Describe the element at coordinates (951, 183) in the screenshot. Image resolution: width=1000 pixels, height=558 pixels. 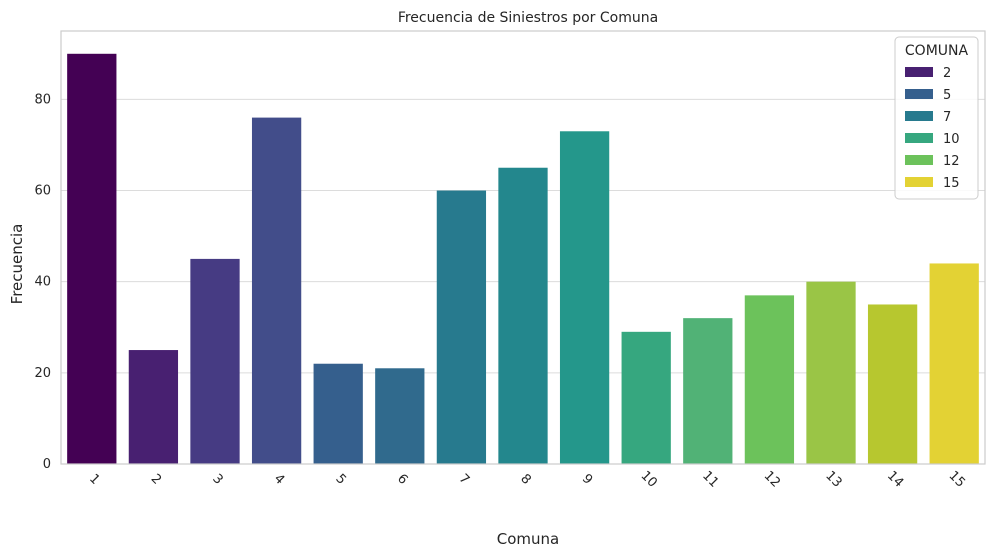
I see `legend-label: 15` at that location.